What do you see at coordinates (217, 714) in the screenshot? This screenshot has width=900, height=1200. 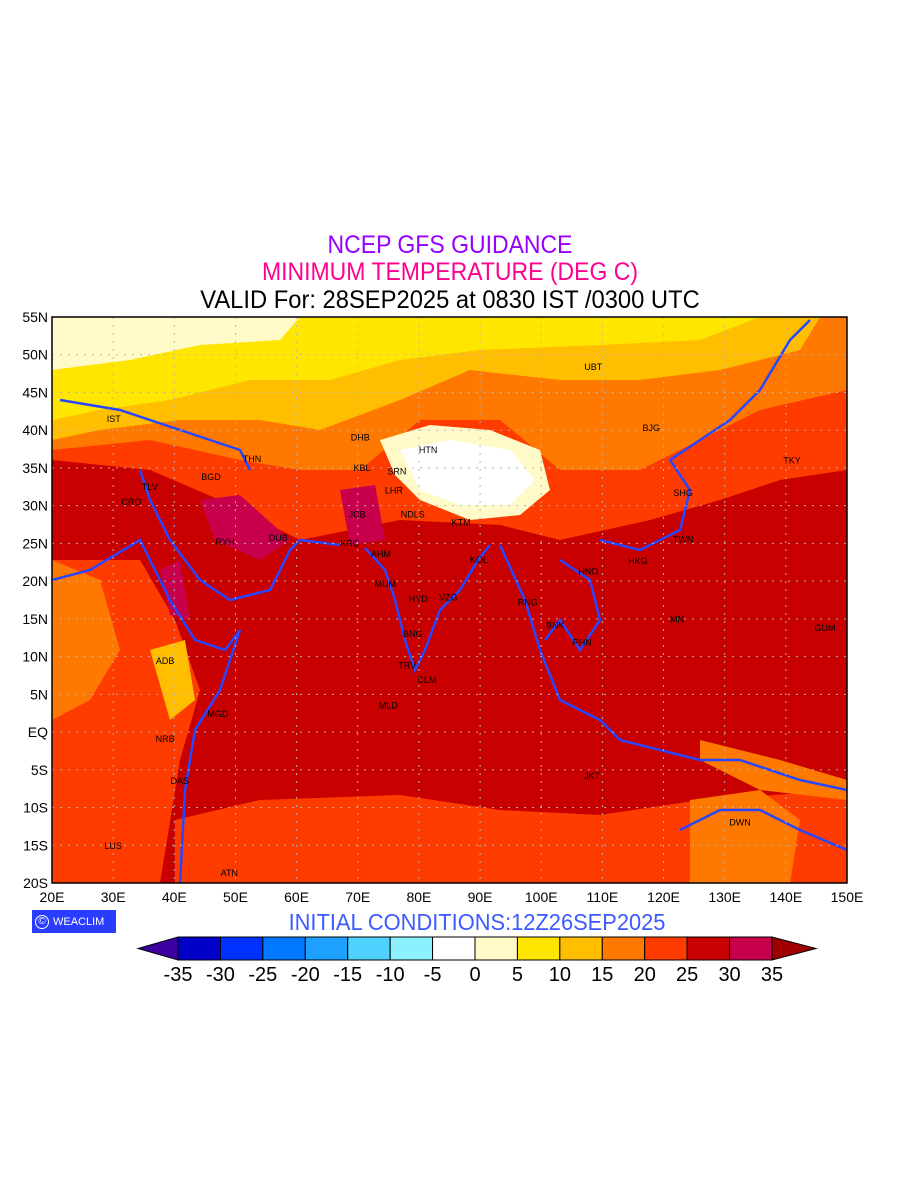 I see `city-label: MGD` at bounding box center [217, 714].